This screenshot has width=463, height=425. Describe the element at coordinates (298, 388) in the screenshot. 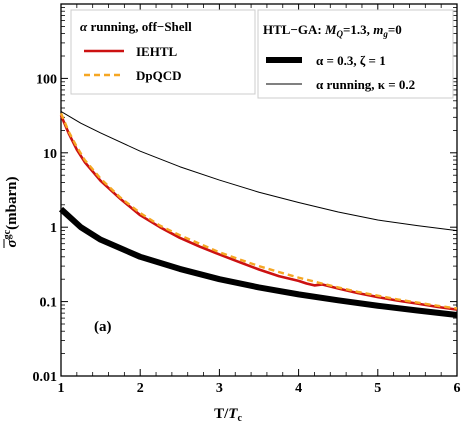

I see `x-tick-label: 4` at that location.